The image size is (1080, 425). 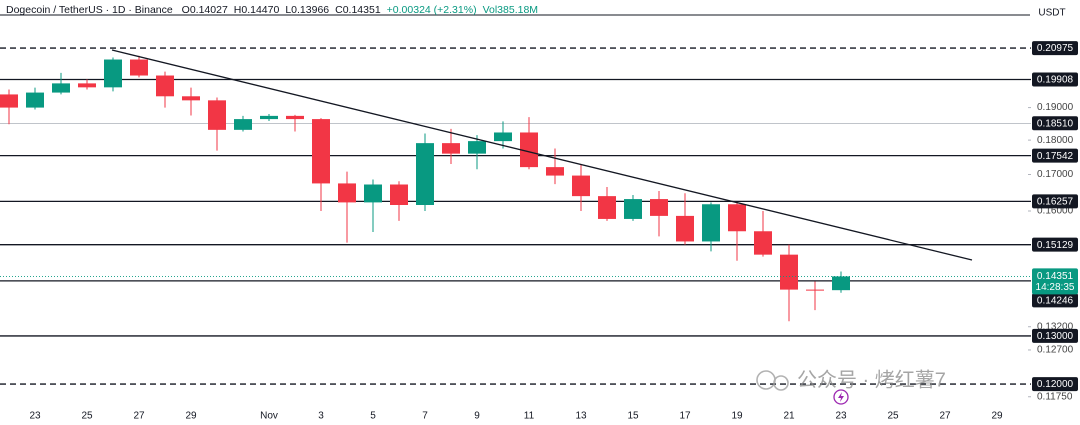 I want to click on countdown-label: 14:28:35, so click(x=1055, y=287).